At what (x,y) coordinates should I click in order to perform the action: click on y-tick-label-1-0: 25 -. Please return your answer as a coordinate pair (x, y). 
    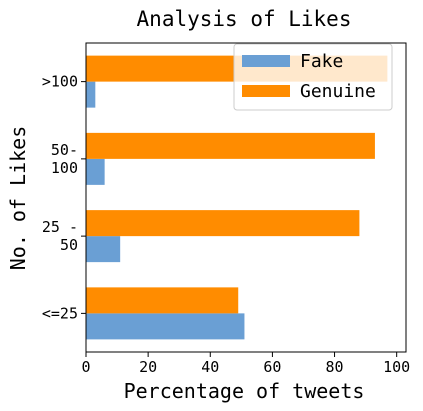
    Looking at the image, I should click on (60, 227).